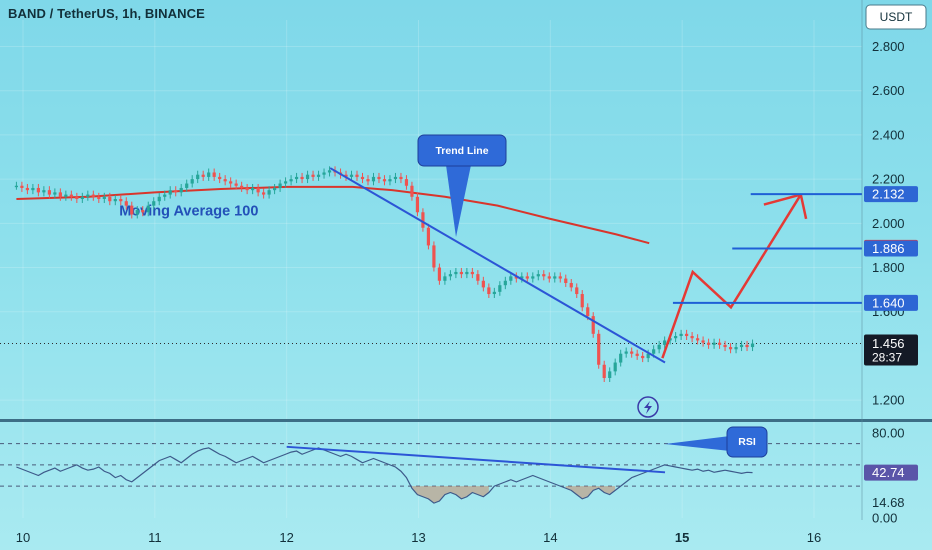  Describe the element at coordinates (648, 407) in the screenshot. I see `lightning-marker` at that location.